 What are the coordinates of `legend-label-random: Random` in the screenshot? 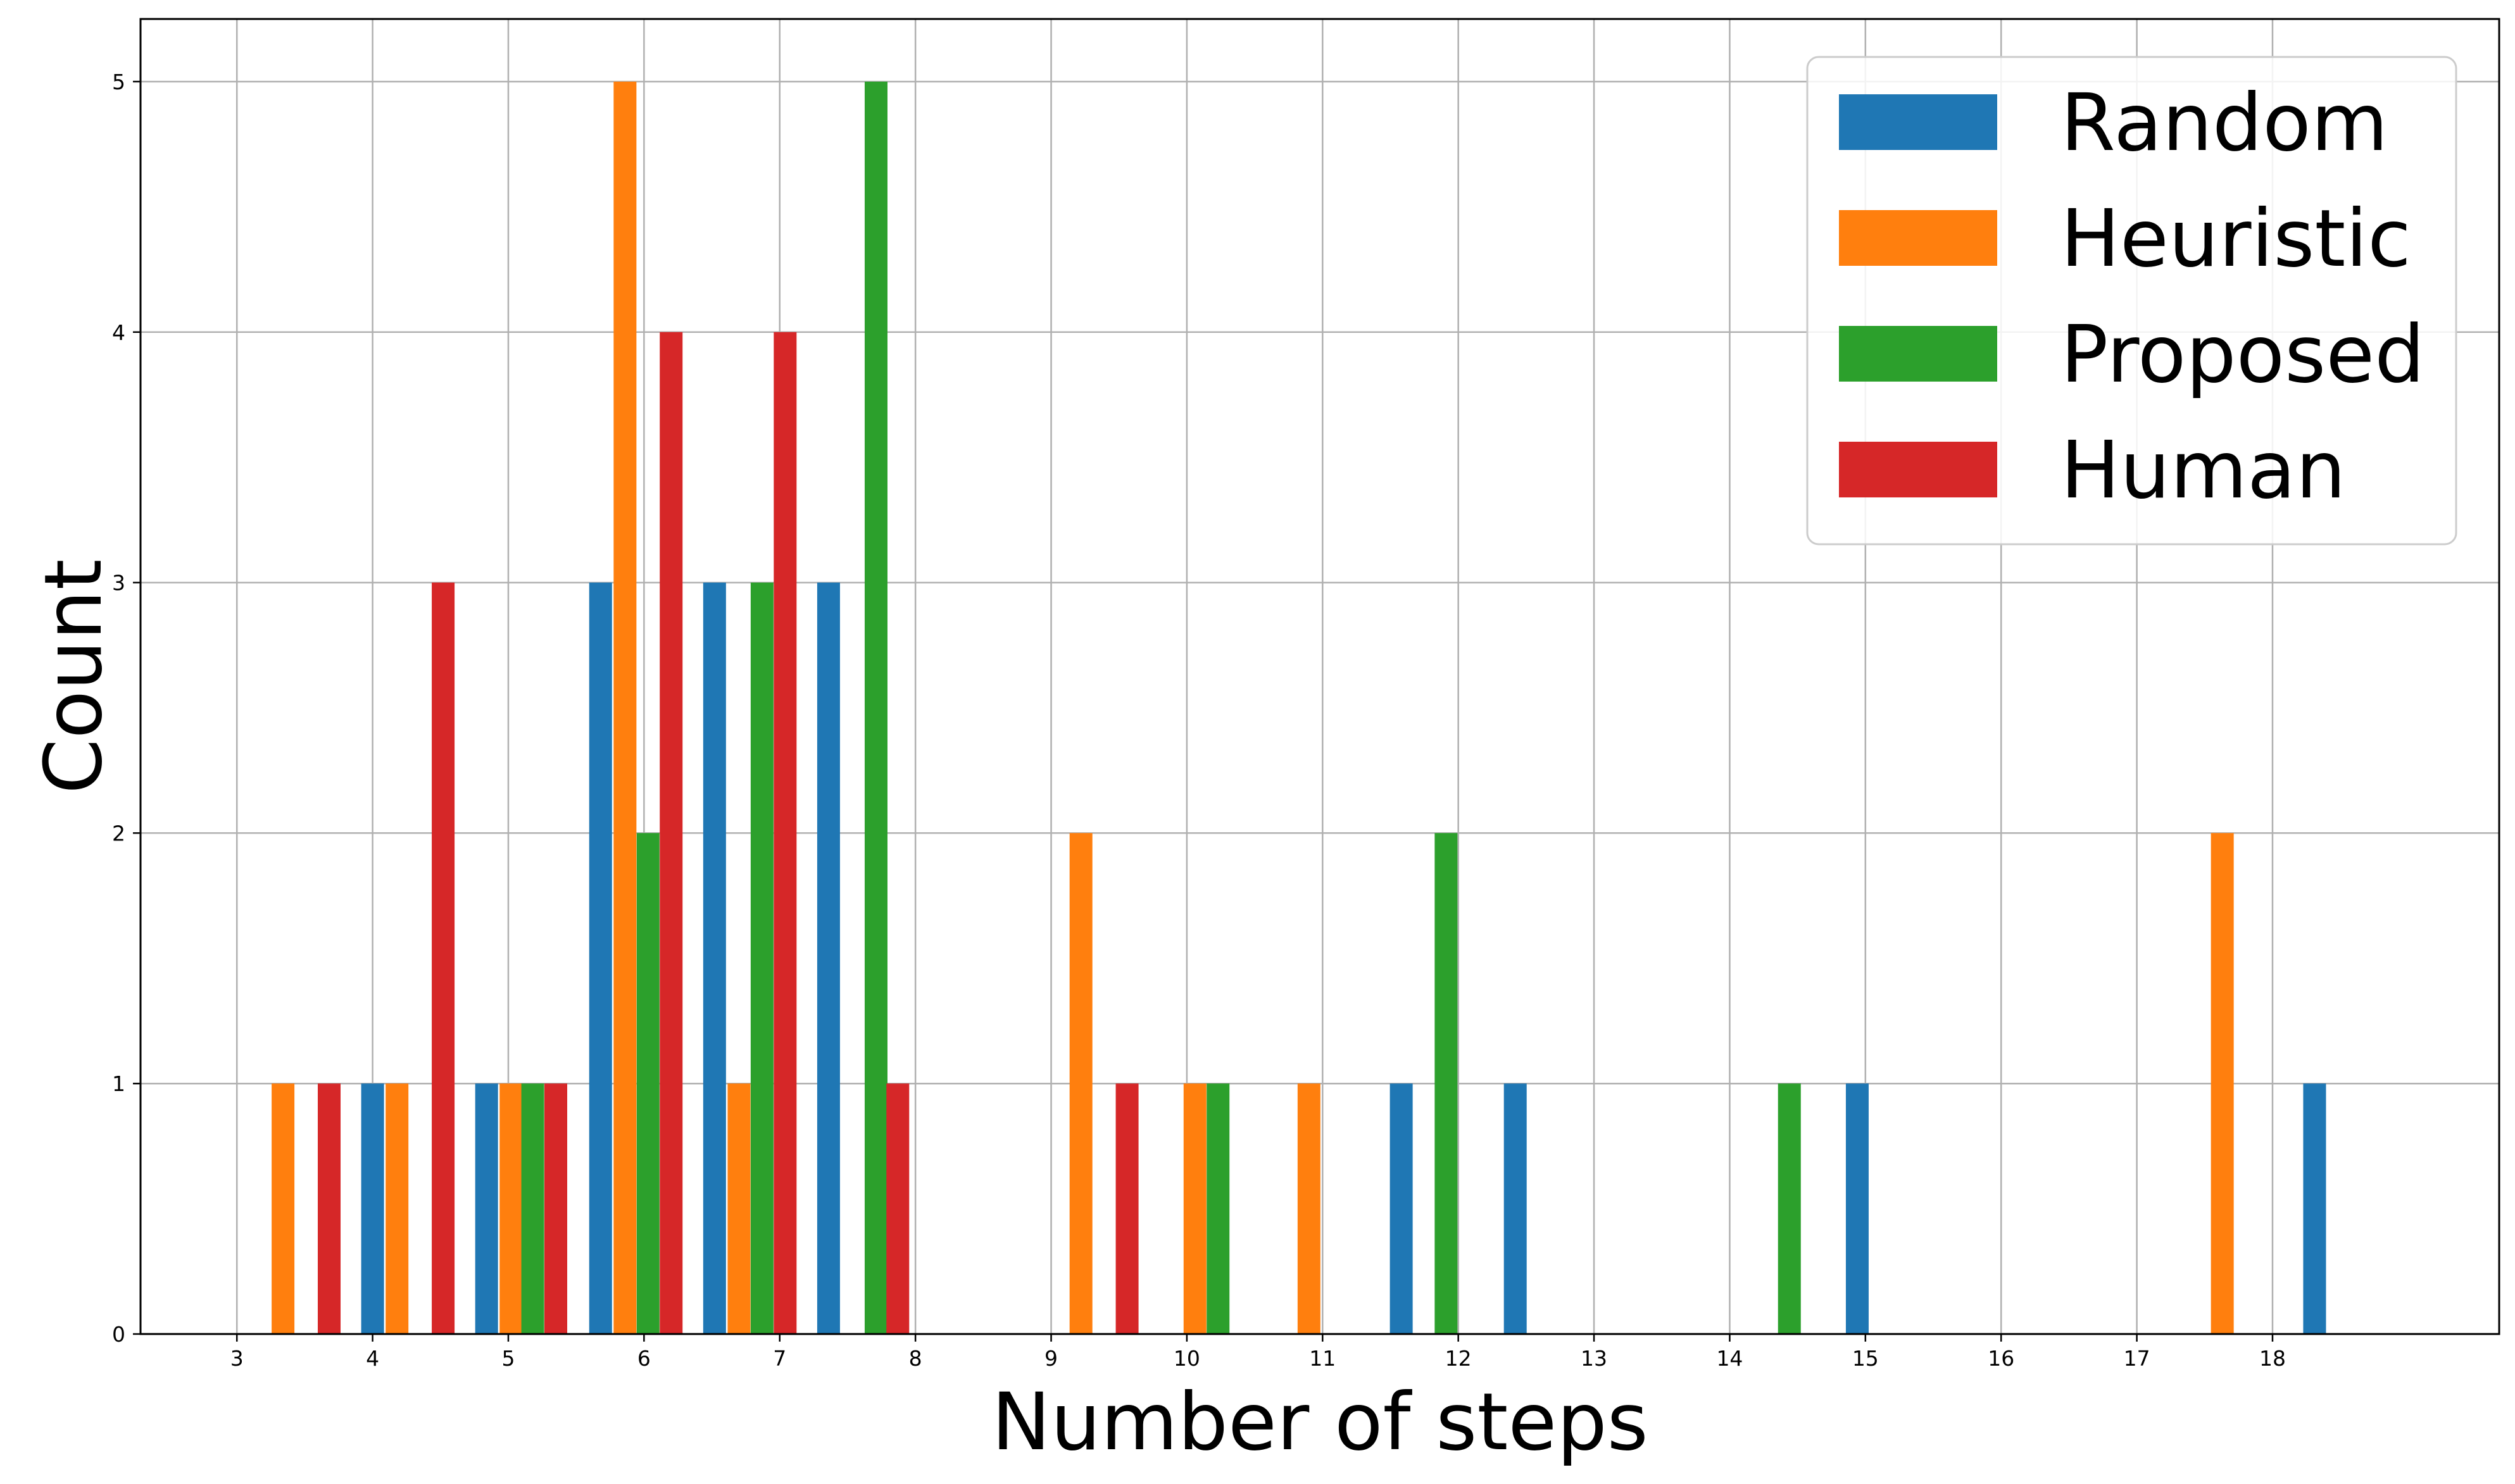 It's located at (2224, 123).